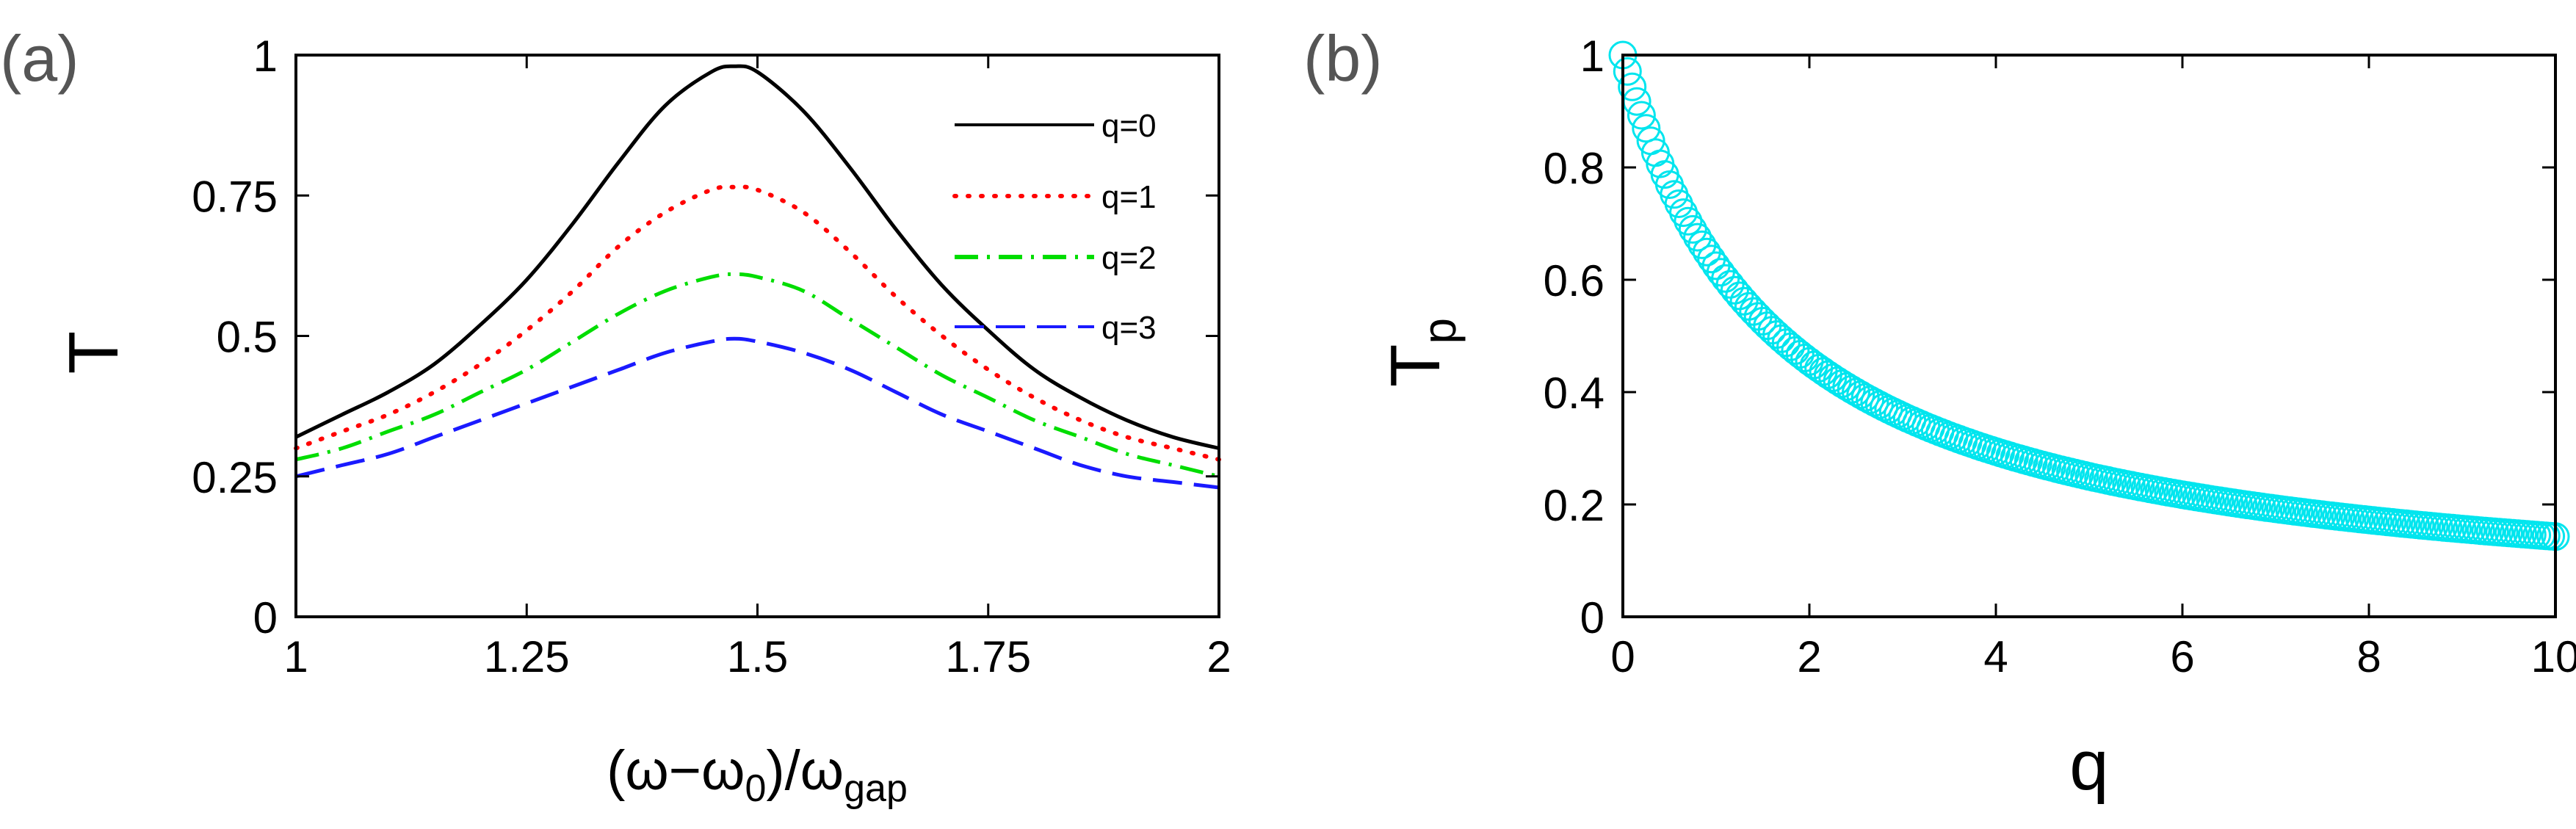 This screenshot has height=829, width=2576. What do you see at coordinates (988, 656) in the screenshot?
I see `panel-a-x-tick-label: 1.75` at bounding box center [988, 656].